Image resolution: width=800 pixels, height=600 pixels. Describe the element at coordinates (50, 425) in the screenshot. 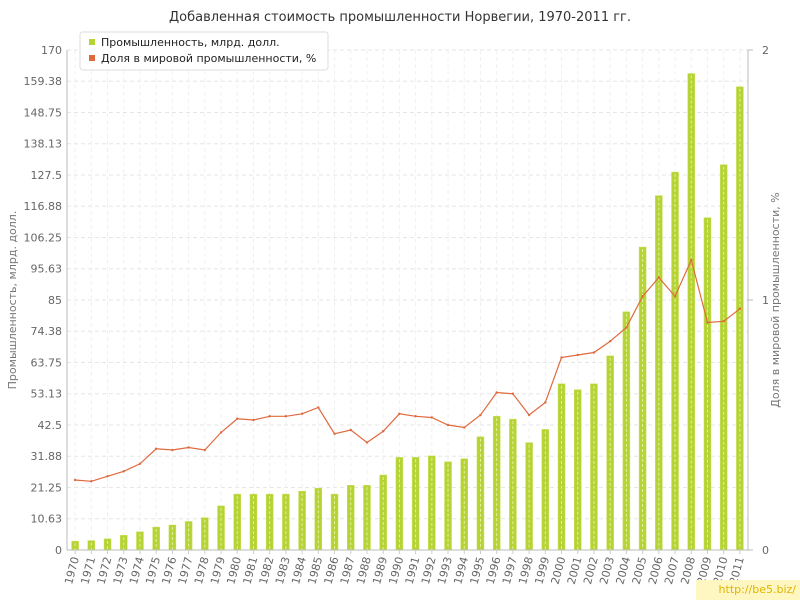

I see `y-tick-label: 42.5` at that location.